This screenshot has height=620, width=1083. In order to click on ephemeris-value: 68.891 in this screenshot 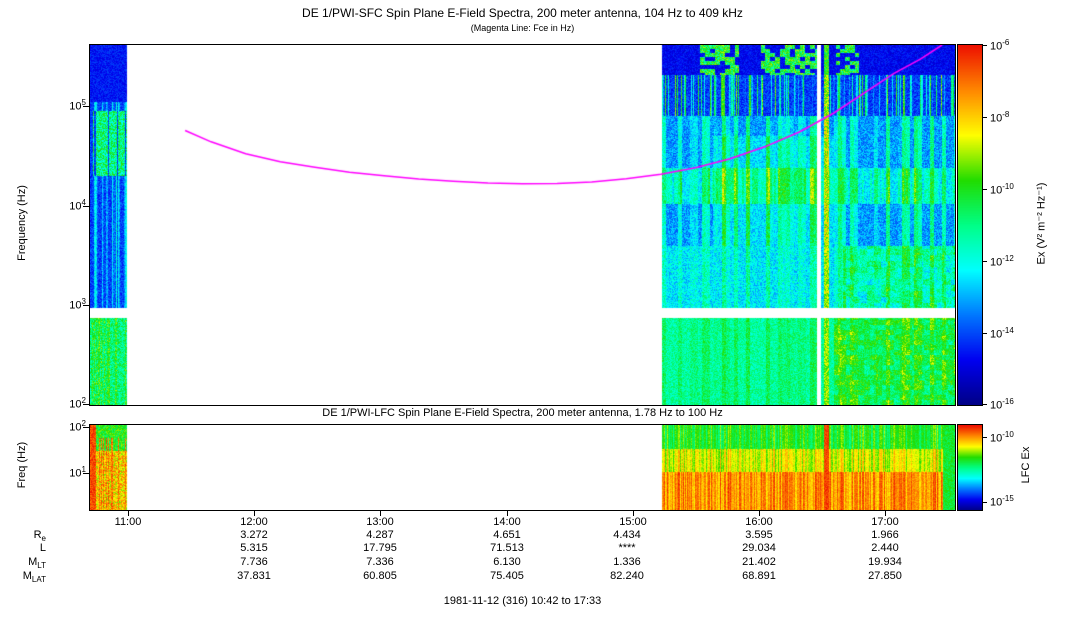, I will do `click(759, 576)`.